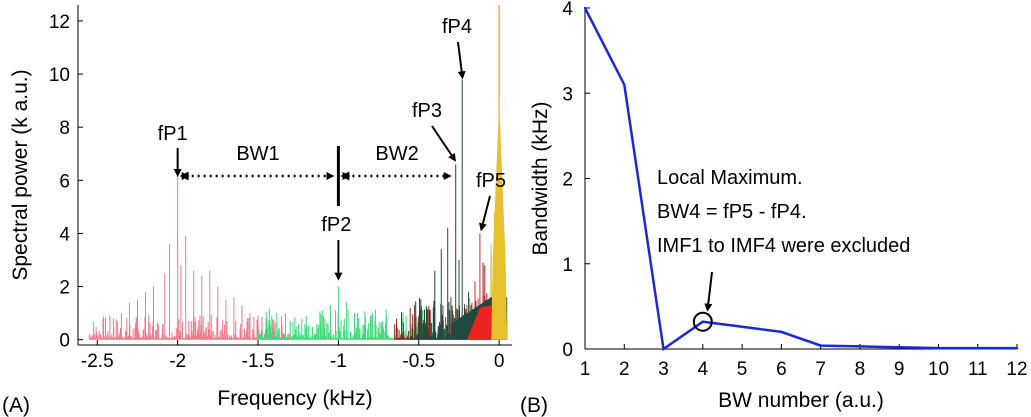  Describe the element at coordinates (978, 369) in the screenshot. I see `x-tick-label: 11` at that location.